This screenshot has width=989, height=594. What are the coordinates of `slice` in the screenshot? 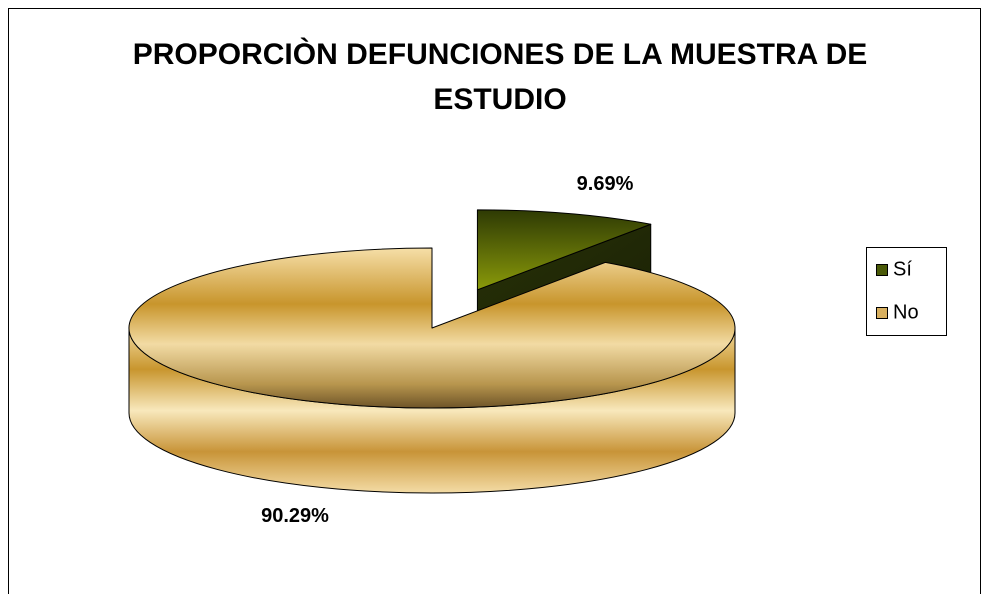 It's located at (564, 250).